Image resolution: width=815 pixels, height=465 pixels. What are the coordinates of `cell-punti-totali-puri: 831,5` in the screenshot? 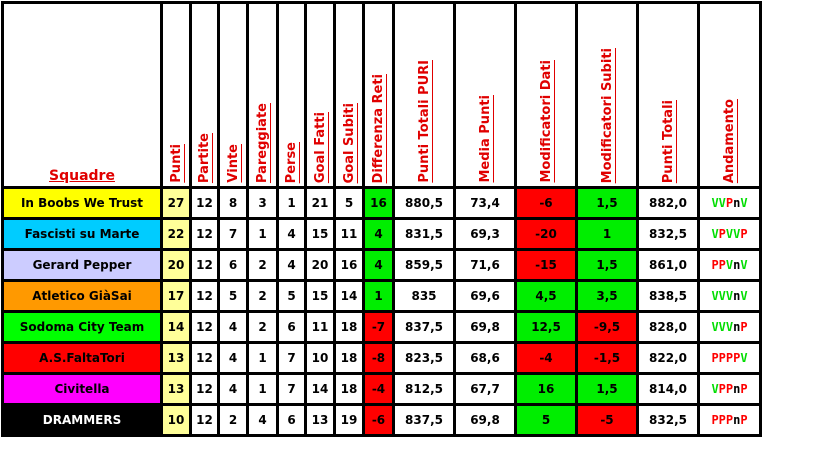 It's located at (424, 234).